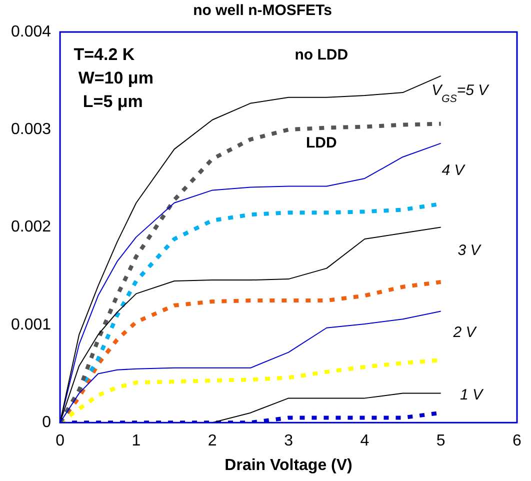 The image size is (531, 481). Describe the element at coordinates (262, 11) in the screenshot. I see `chart-title: no well n-MOSFETs` at that location.